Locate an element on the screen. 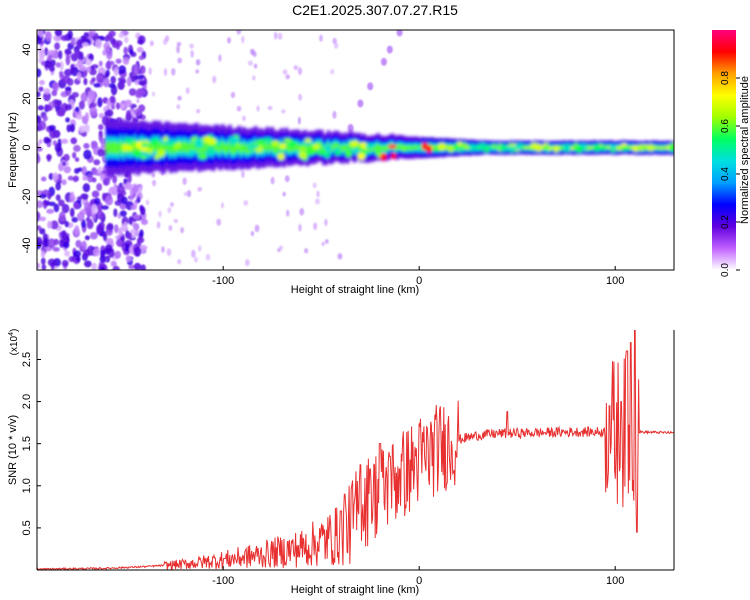 The height and width of the screenshot is (600, 750). y-tick-label: 20 is located at coordinates (27, 98).